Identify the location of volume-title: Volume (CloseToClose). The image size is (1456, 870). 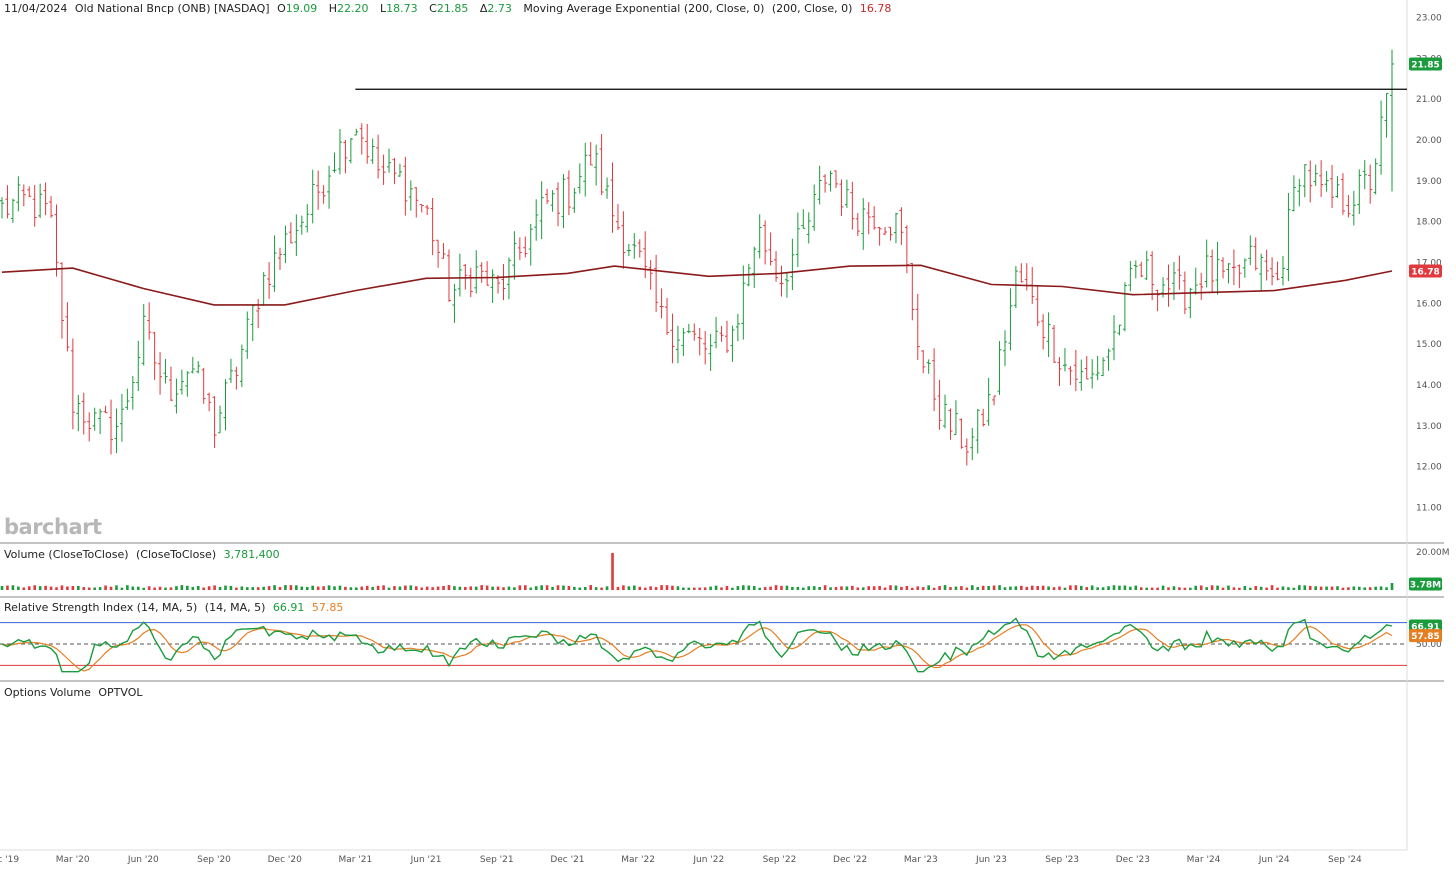
(66, 554).